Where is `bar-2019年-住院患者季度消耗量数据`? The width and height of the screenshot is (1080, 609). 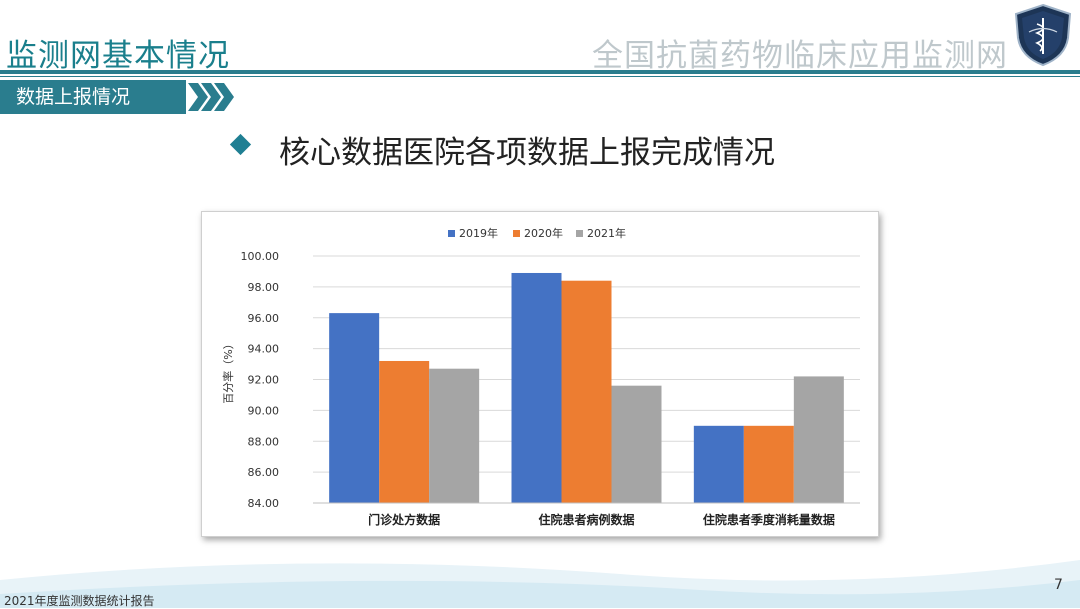
bar-2019年-住院患者季度消耗量数据 is located at coordinates (718, 464).